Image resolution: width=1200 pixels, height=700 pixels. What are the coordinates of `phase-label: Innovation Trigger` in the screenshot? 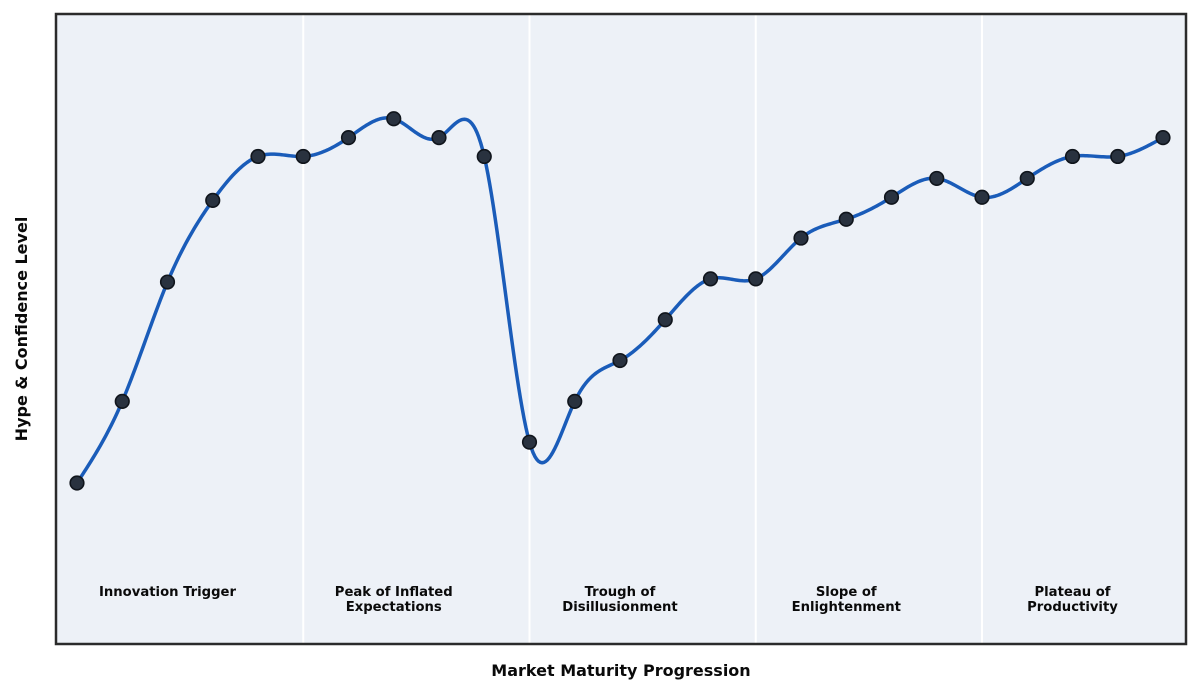 It's located at (167, 592).